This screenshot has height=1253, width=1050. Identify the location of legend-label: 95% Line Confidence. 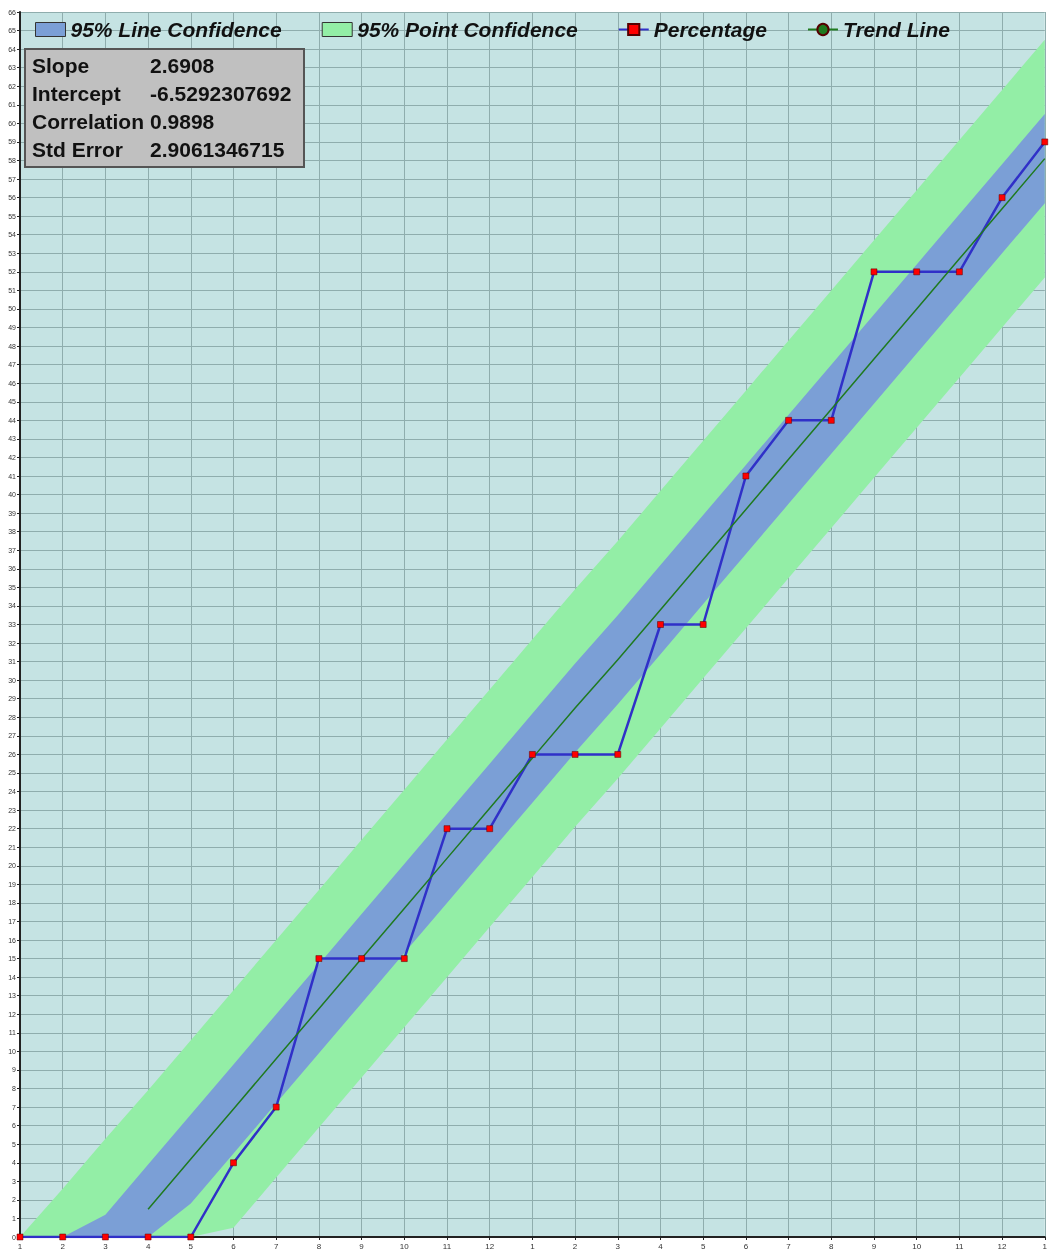
(176, 29).